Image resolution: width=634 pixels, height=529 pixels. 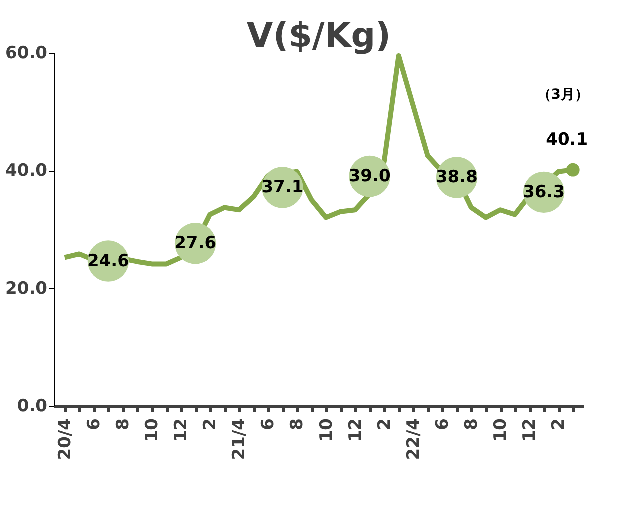 I want to click on x-tick-label: 21/4, so click(x=240, y=439).